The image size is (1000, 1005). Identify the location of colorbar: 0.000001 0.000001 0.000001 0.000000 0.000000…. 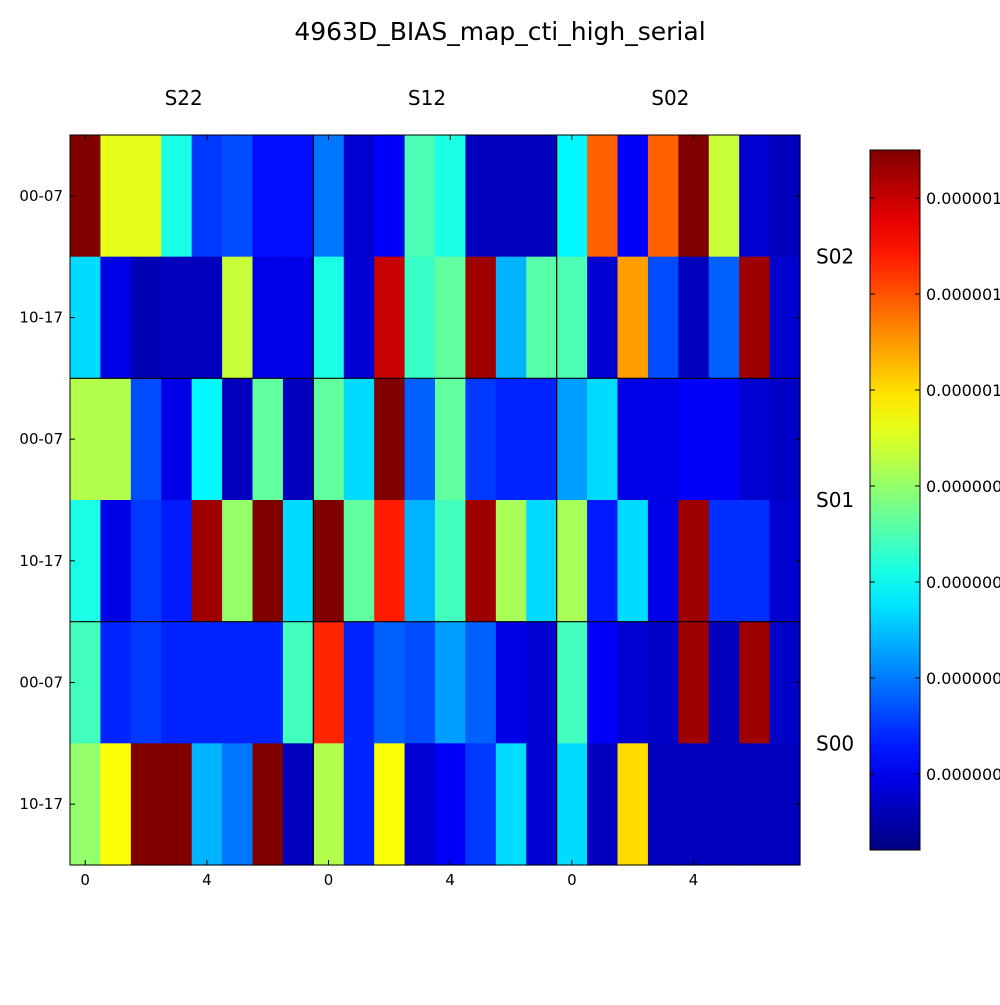
(934, 500).